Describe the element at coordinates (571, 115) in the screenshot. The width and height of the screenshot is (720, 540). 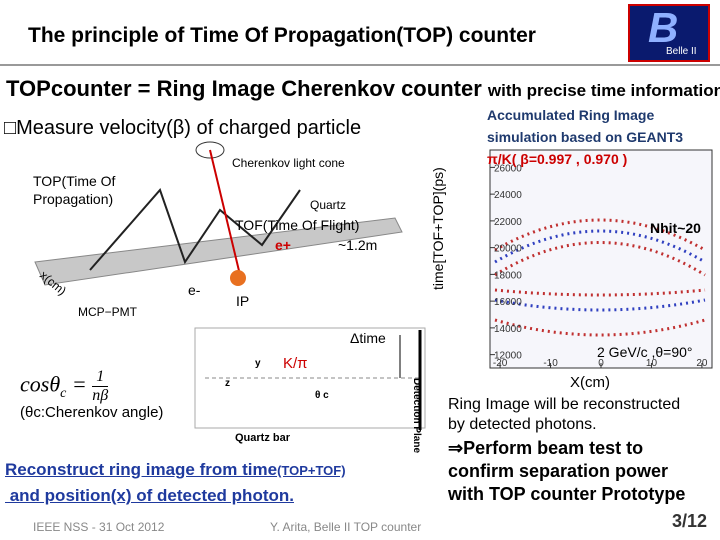
I see `plot-title-line: Accumulated Ring Image` at that location.